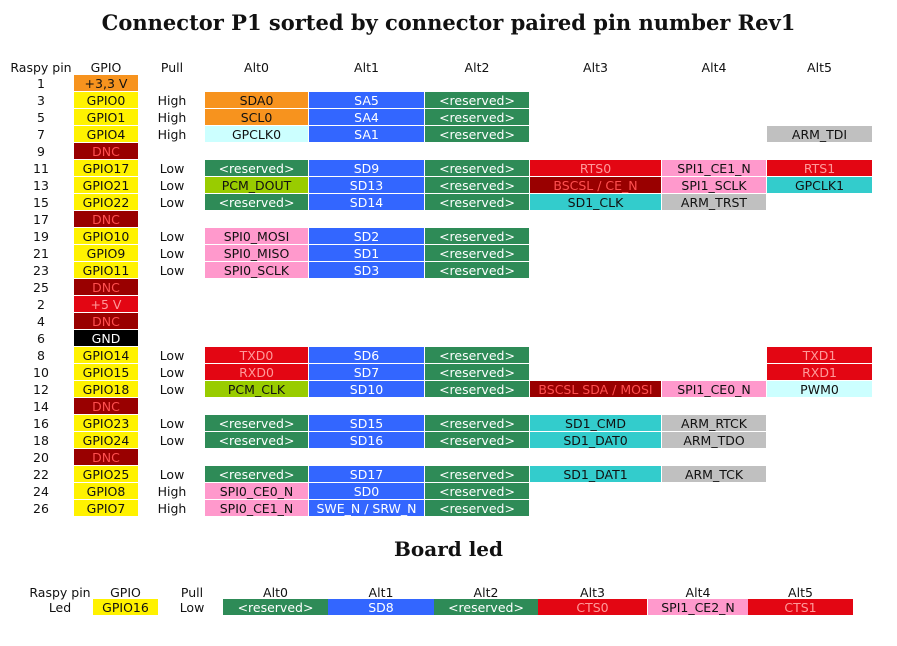 The height and width of the screenshot is (646, 897). I want to click on pin-number: 8, so click(41, 355).